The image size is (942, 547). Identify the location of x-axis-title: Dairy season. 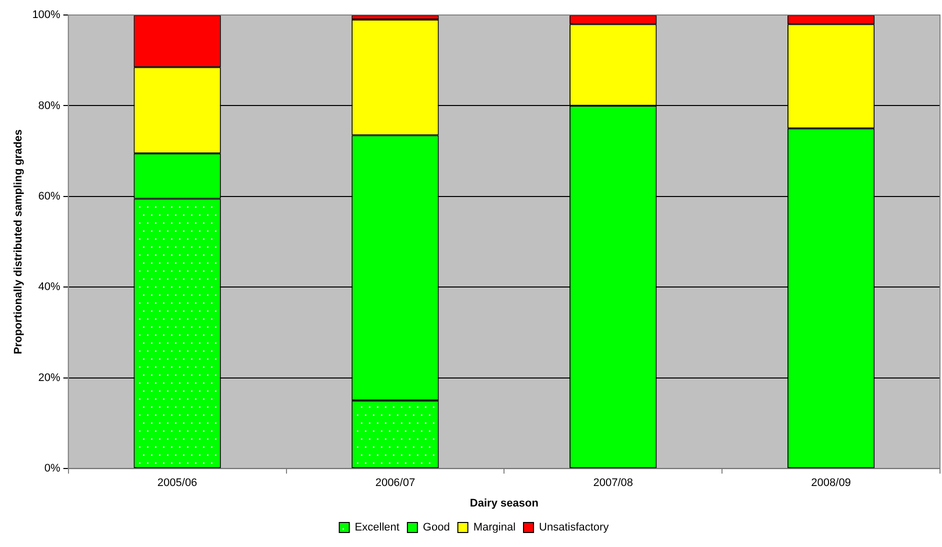
(504, 503).